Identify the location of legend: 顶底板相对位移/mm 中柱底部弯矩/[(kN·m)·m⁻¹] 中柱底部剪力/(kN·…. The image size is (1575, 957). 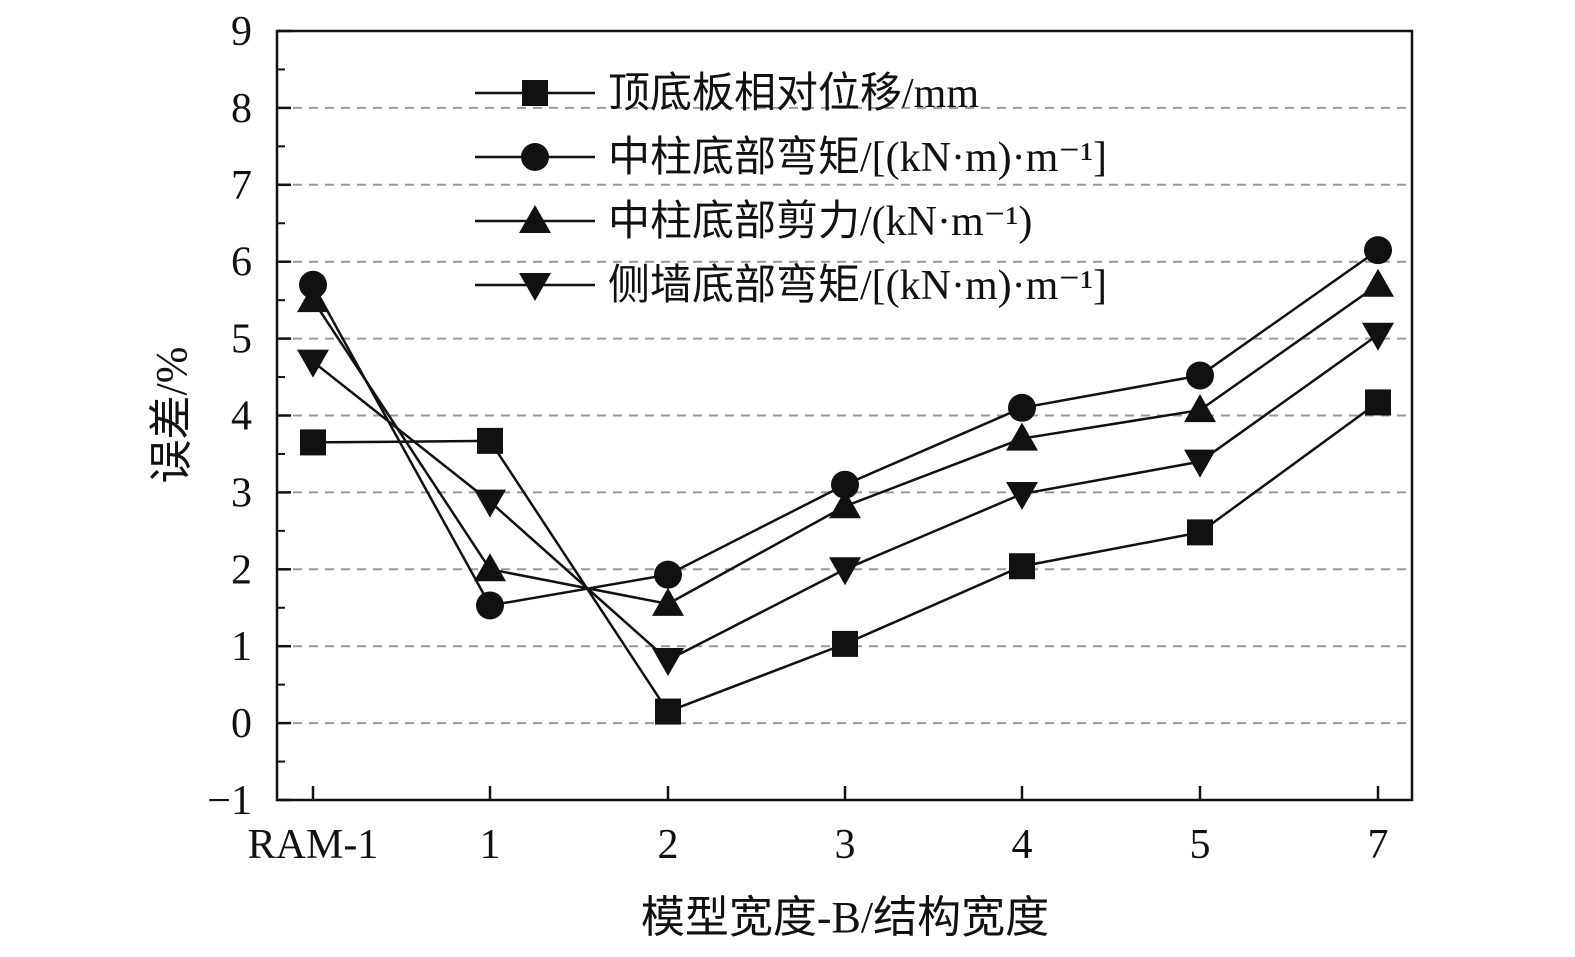
(791, 189).